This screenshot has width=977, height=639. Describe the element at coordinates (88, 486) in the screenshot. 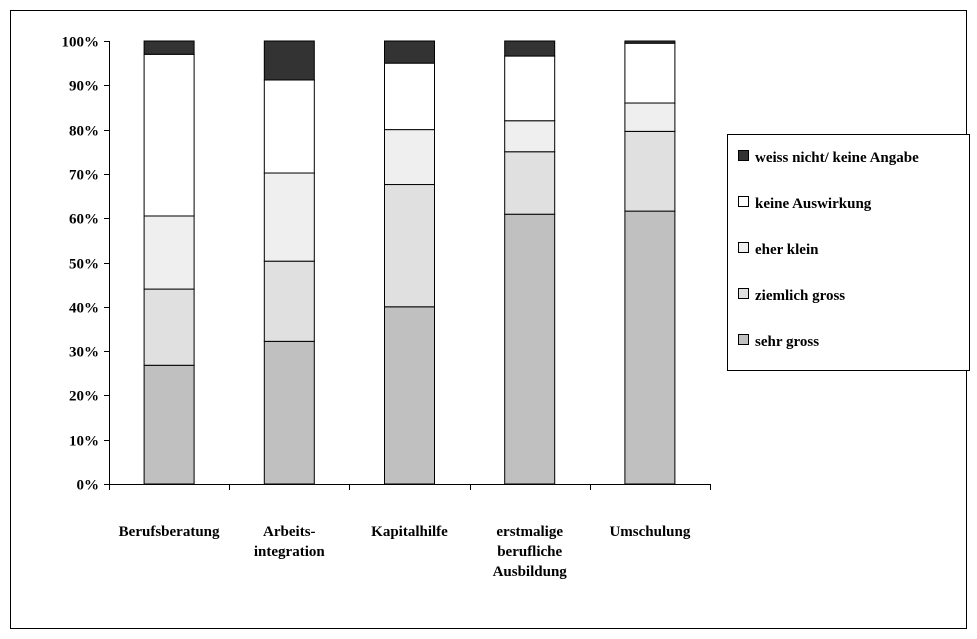

I see `y-tick-label: 0%` at that location.